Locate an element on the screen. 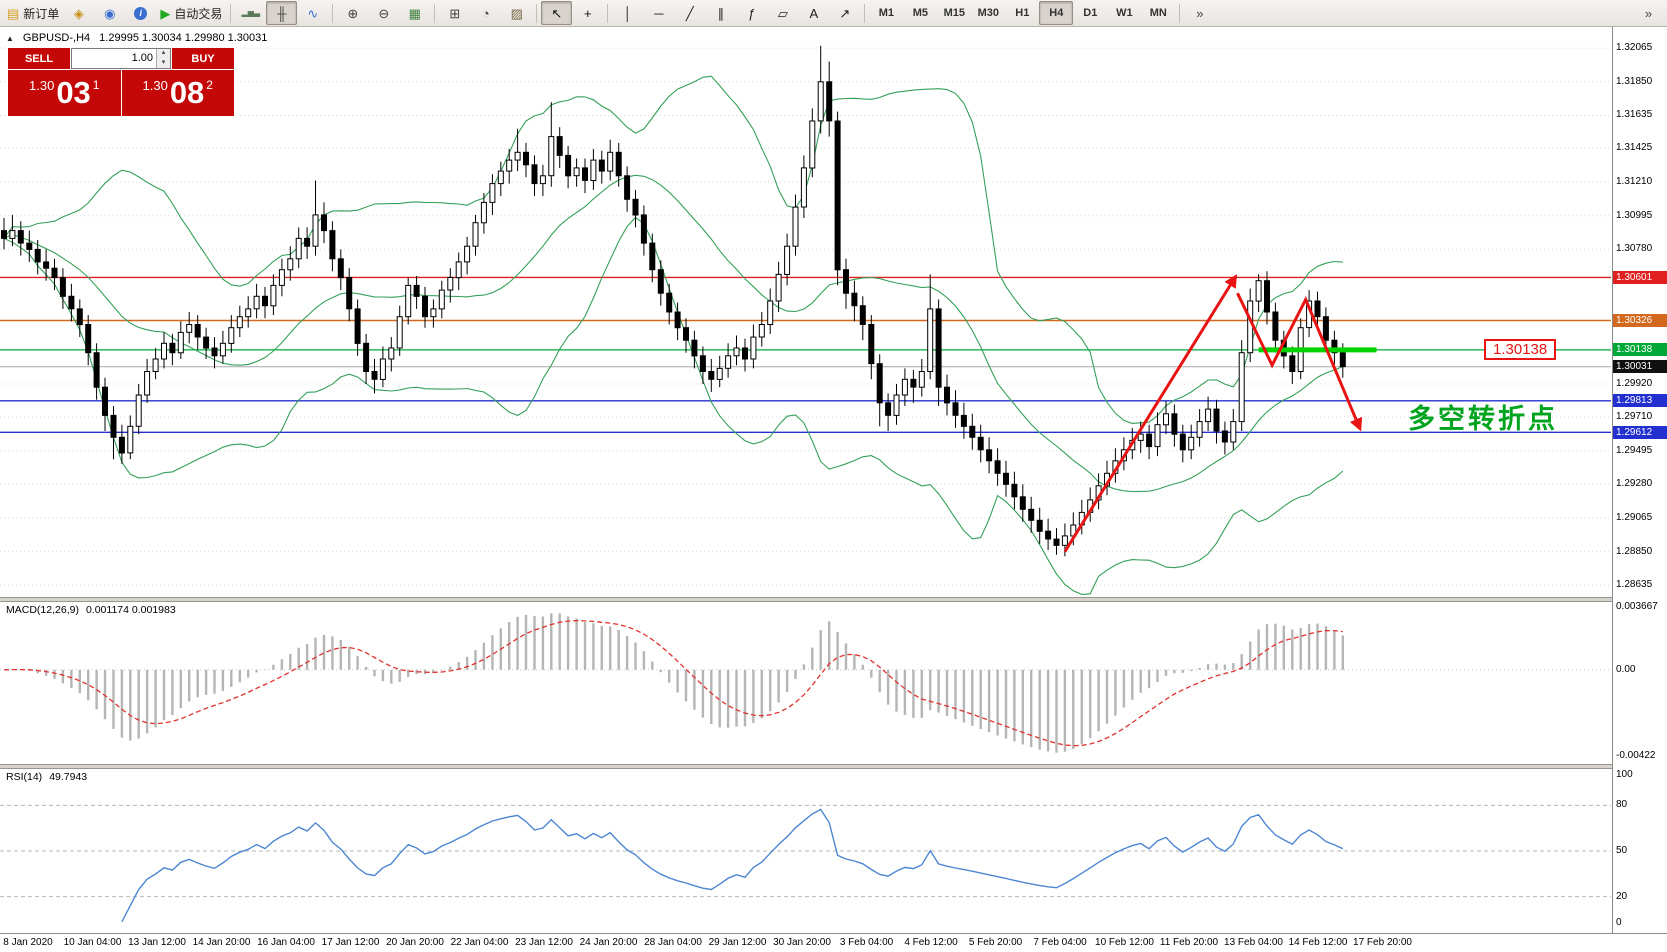 Image resolution: width=1667 pixels, height=952 pixels. time-axis-label: 10 Feb 12:00 is located at coordinates (1124, 942).